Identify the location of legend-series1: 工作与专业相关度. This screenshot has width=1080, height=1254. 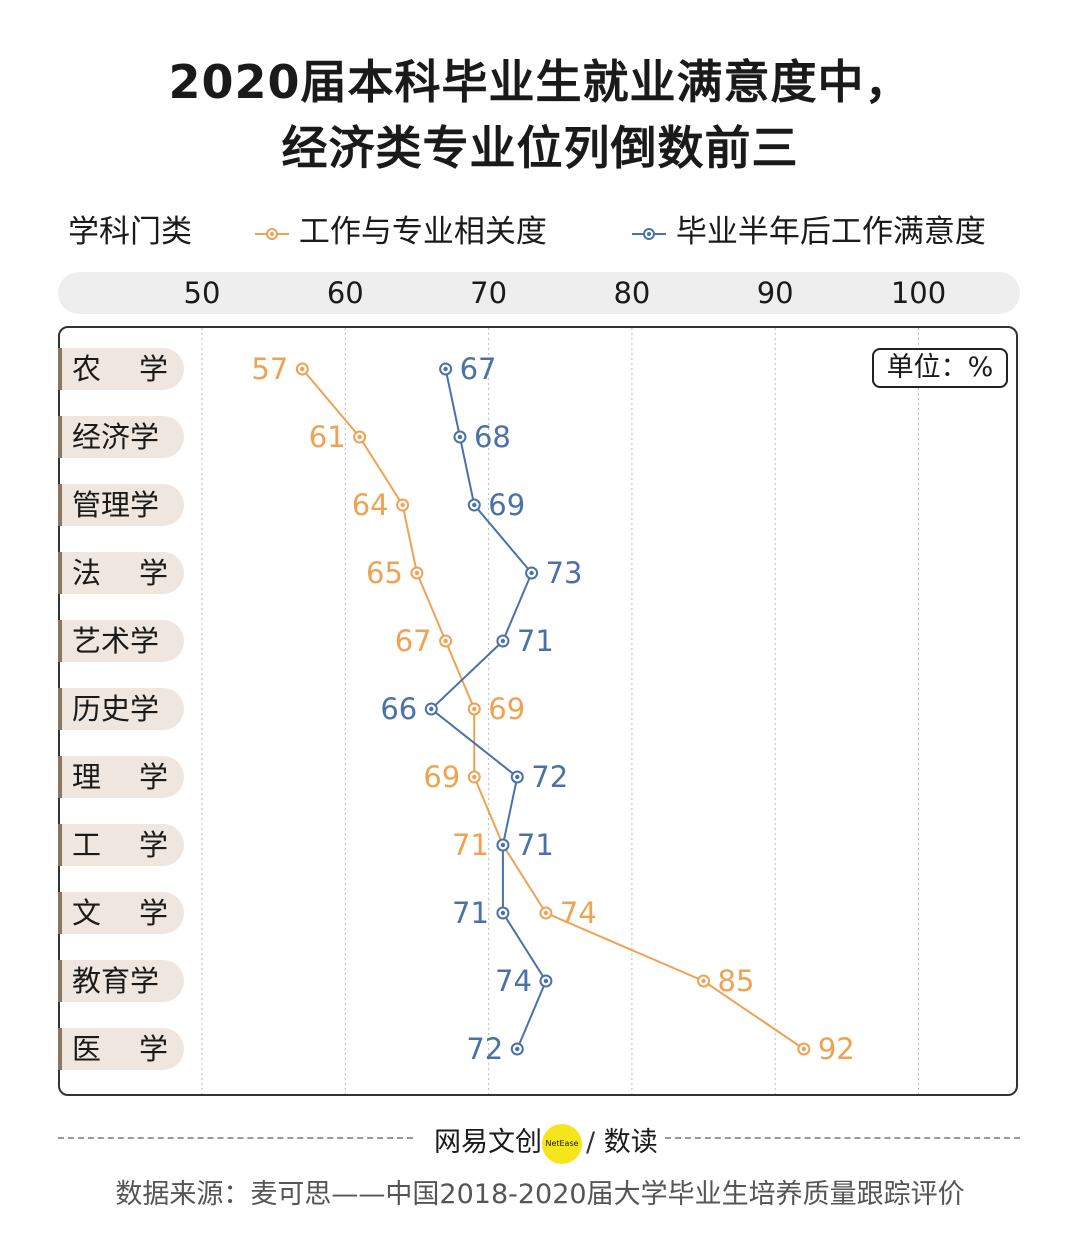
(401, 228).